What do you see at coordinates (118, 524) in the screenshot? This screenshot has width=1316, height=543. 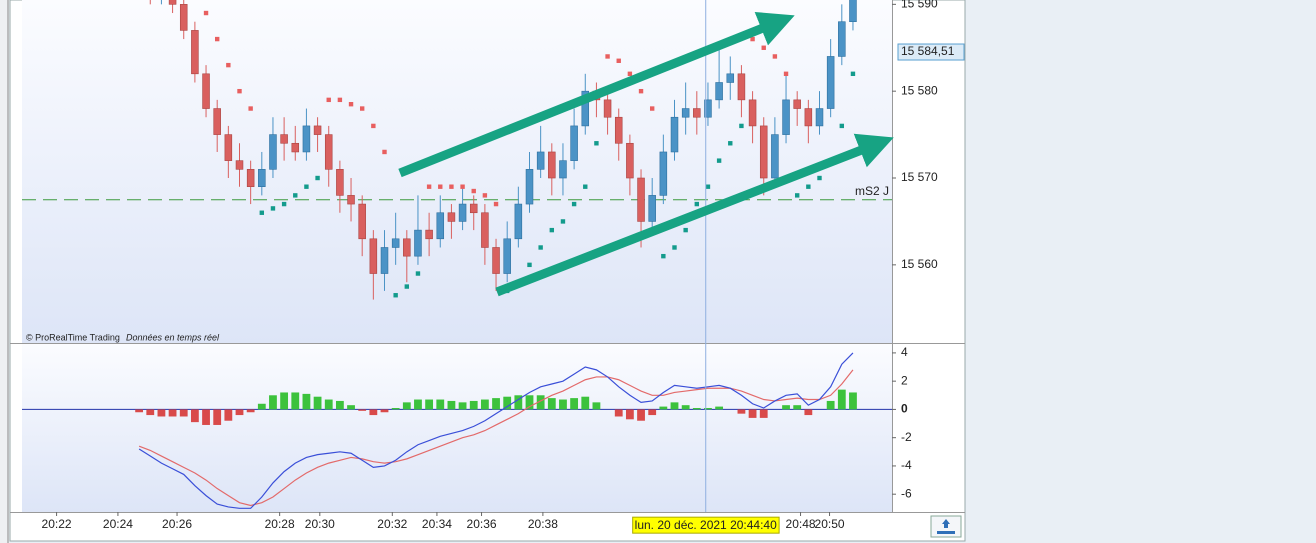 I see `x-tick-label: 20:24` at bounding box center [118, 524].